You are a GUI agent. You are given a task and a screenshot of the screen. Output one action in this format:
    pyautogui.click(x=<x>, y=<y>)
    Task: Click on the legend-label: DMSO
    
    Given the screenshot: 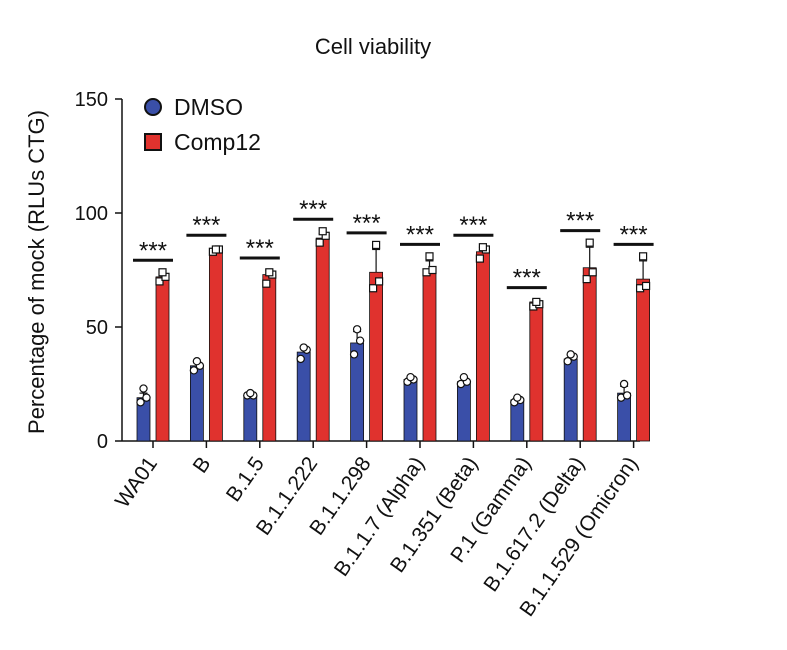 What is the action you would take?
    pyautogui.click(x=208, y=107)
    